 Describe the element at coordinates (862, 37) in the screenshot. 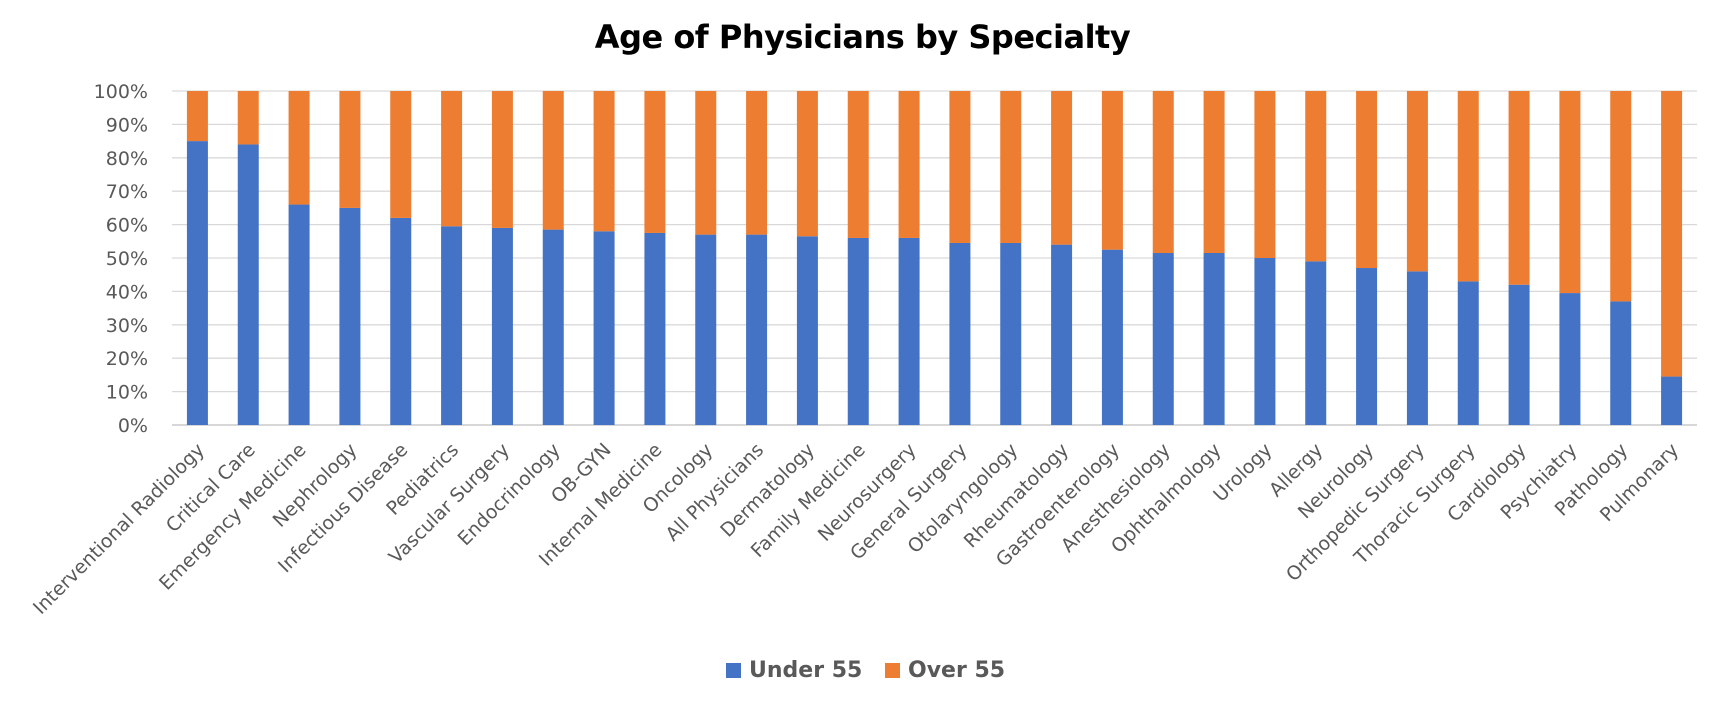

I see `chart-title: Age of Physicians by Specialty` at that location.